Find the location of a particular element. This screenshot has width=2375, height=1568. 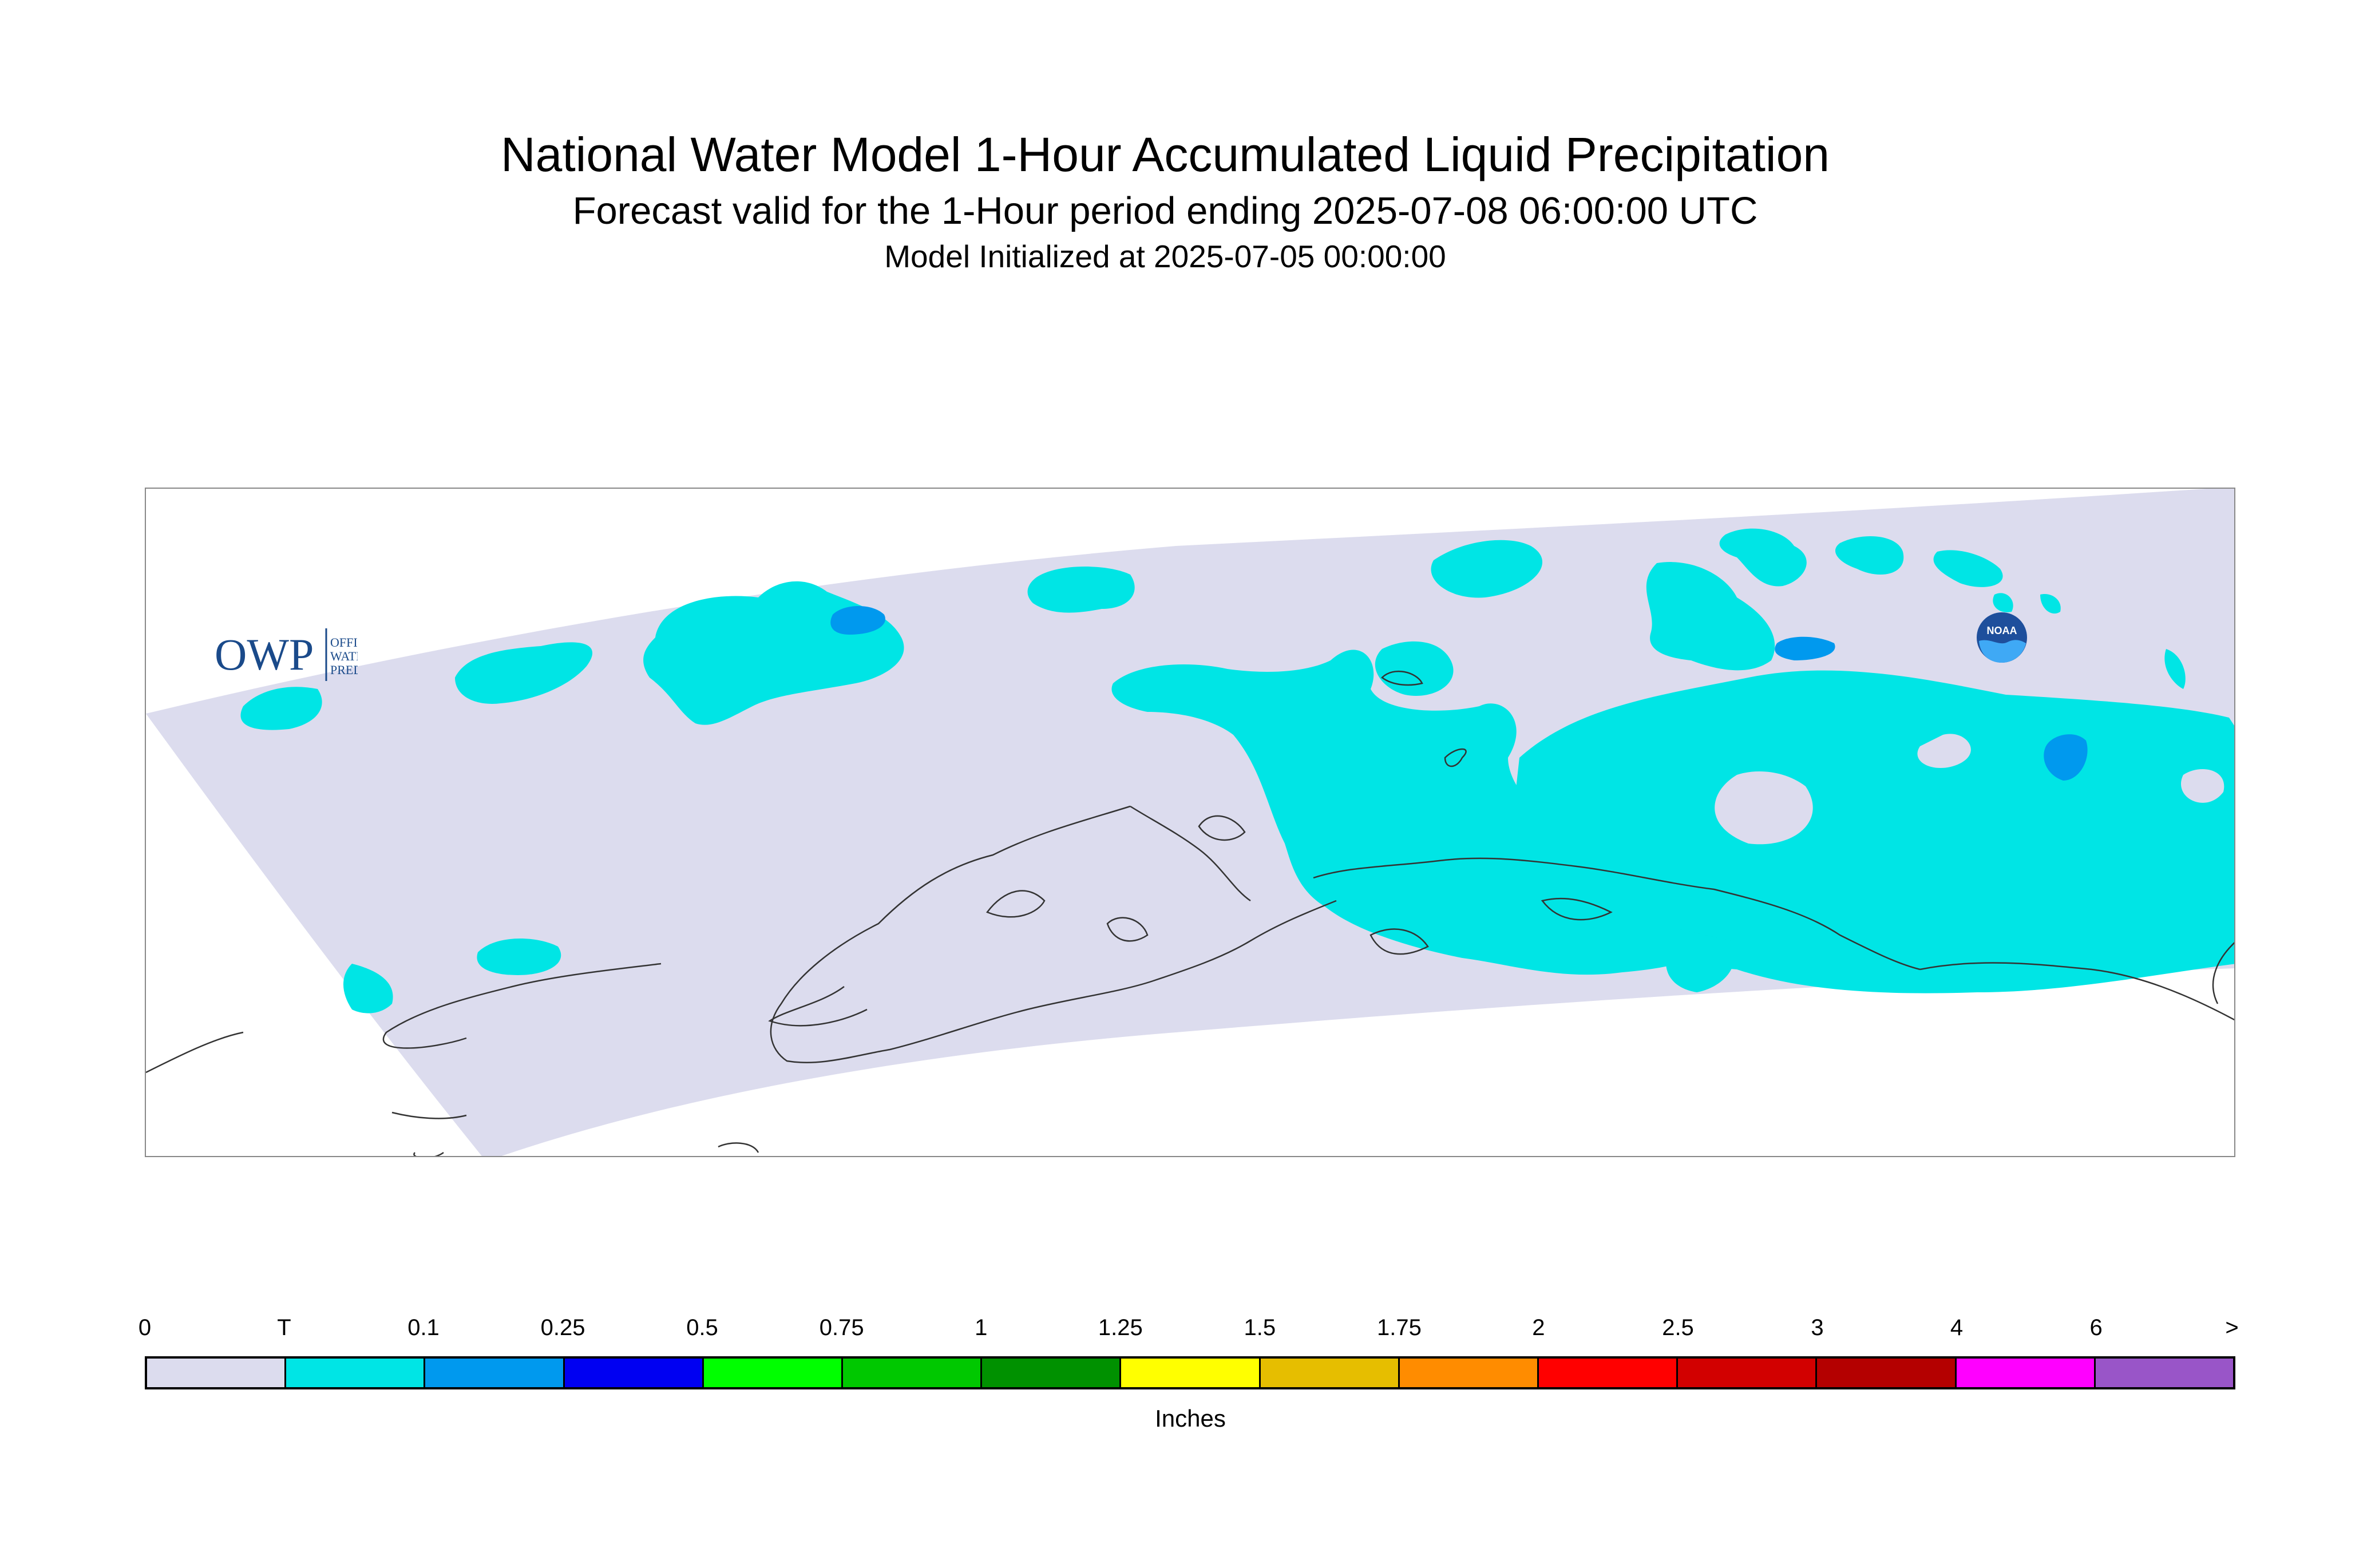

owp-logo-text: OWP is located at coordinates (264, 654).